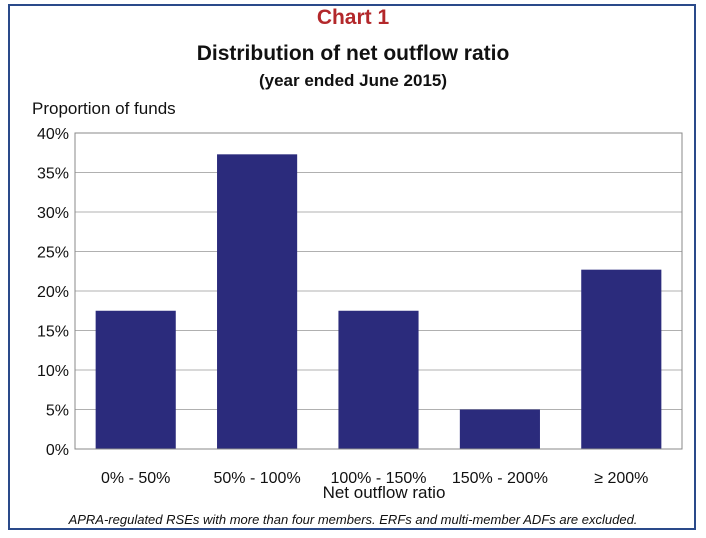 This screenshot has height=538, width=706. What do you see at coordinates (378, 478) in the screenshot?
I see `x-tick-label: 100% - 150%` at bounding box center [378, 478].